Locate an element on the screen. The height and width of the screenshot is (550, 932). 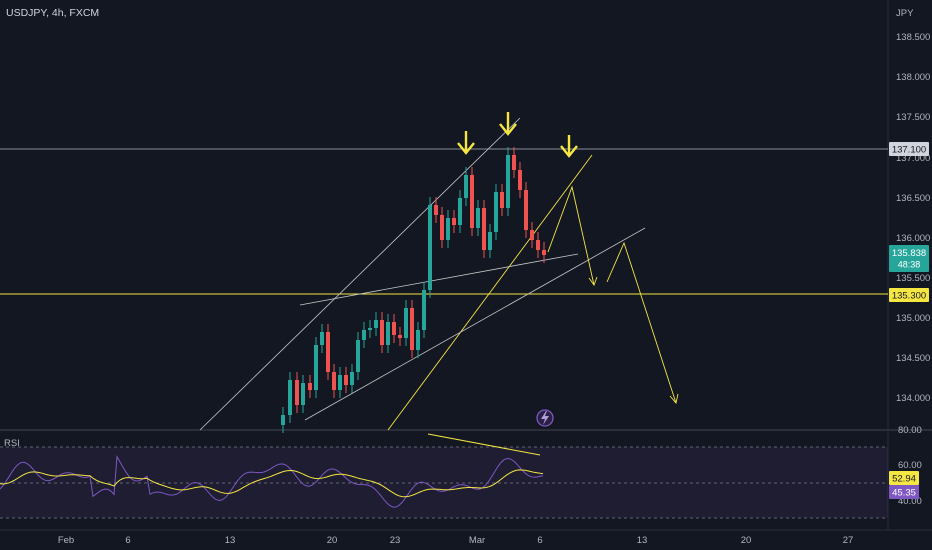
rsi-line is located at coordinates (272, 481).